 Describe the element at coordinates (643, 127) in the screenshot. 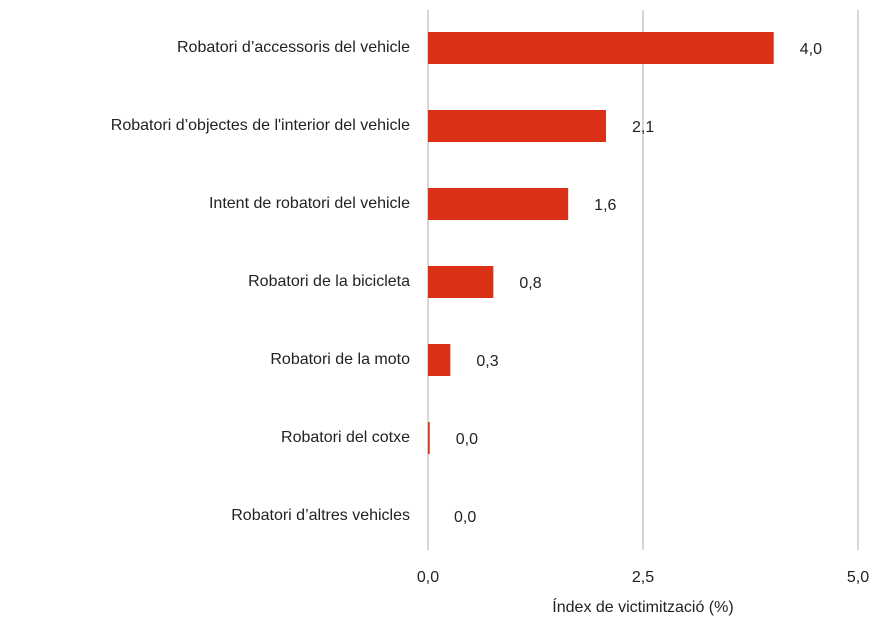

I see `value-label: 2,1` at that location.